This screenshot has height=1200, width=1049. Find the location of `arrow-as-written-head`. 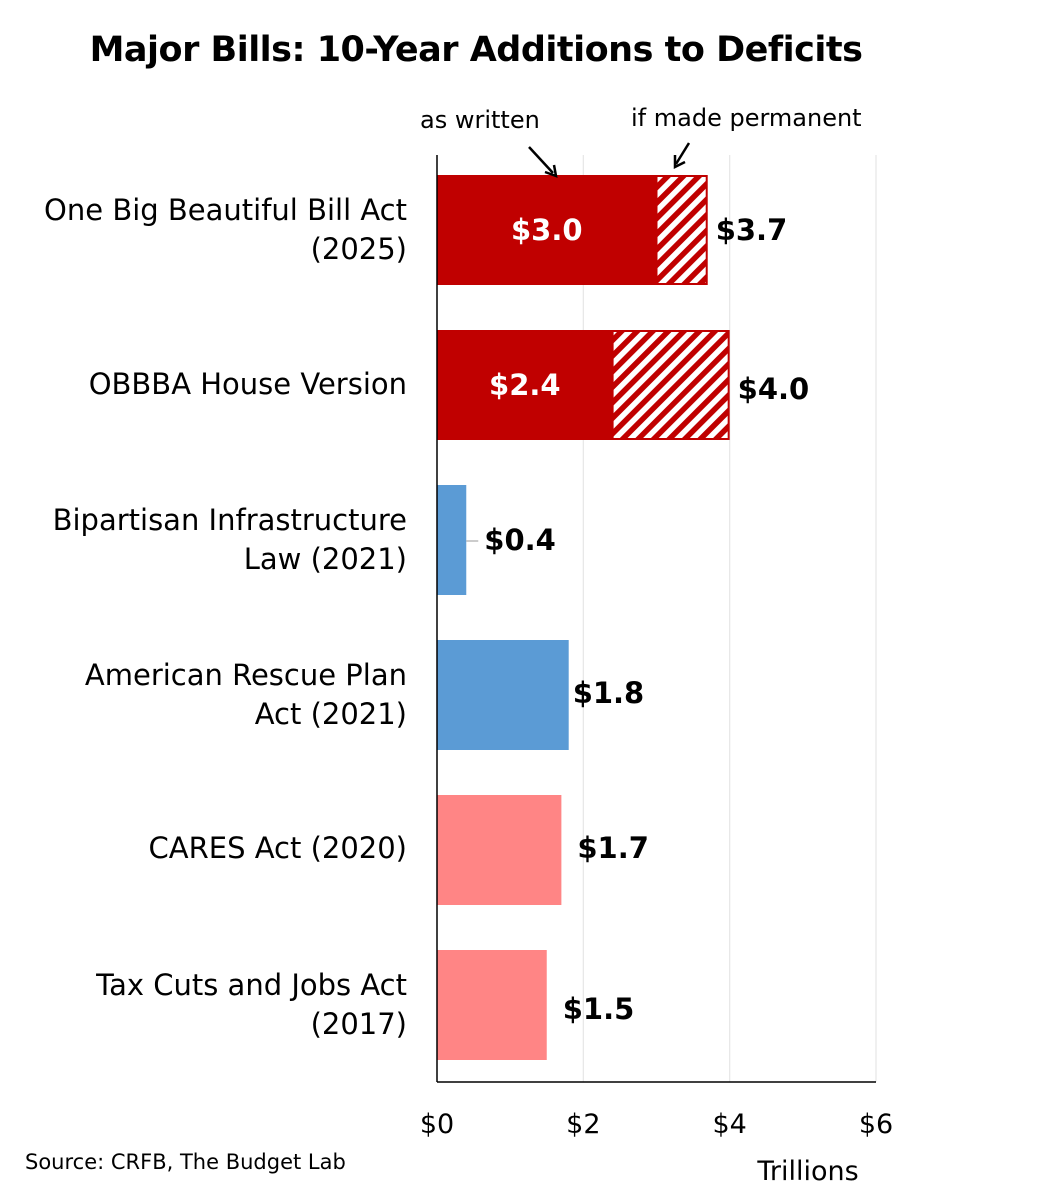

arrow-as-written-head is located at coordinates (551, 171).